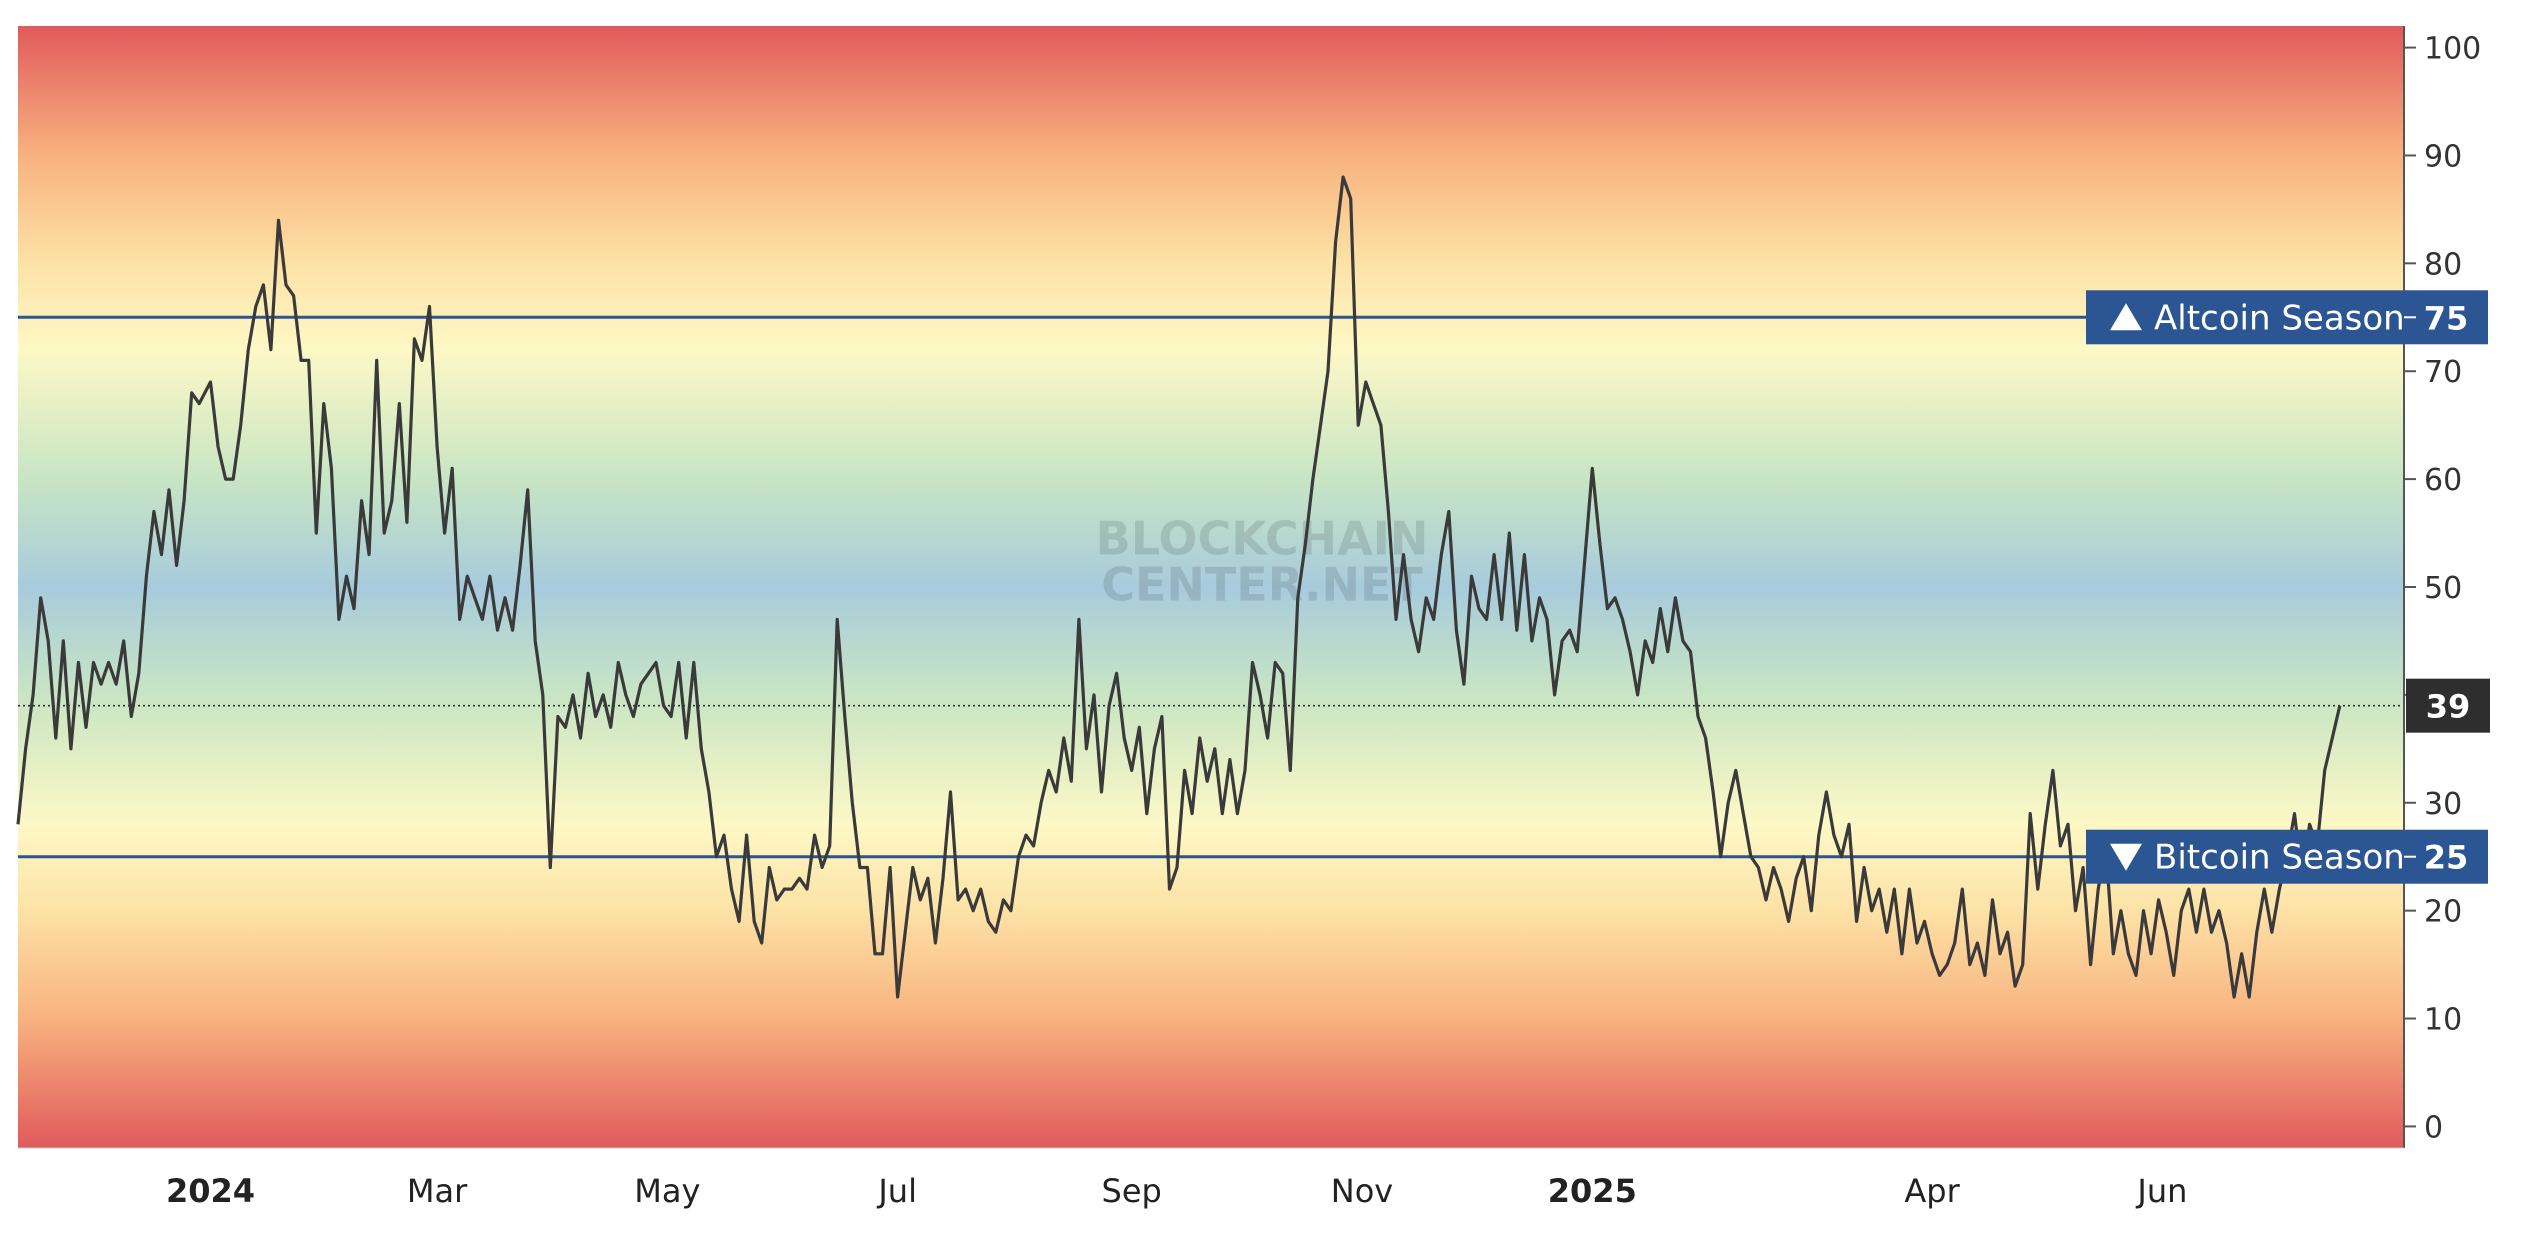 The image size is (2524, 1236). Describe the element at coordinates (2446, 858) in the screenshot. I see `threshold-value-1: 25` at that location.